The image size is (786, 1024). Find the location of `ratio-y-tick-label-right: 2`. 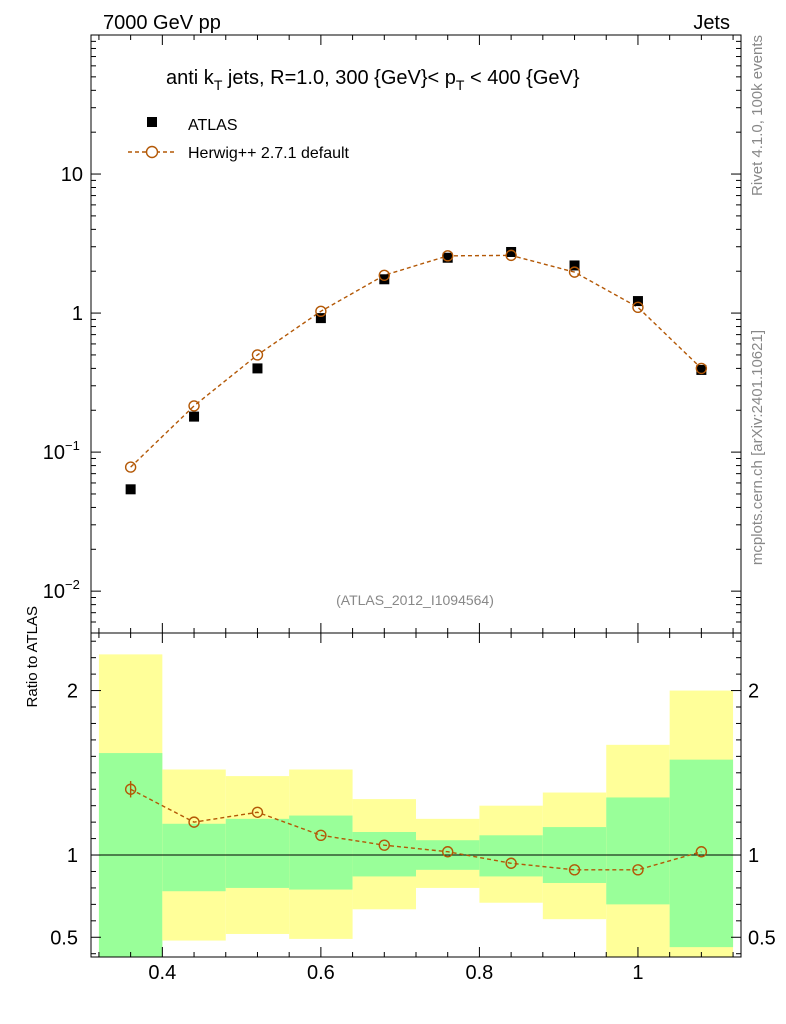

ratio-y-tick-label-right: 2 is located at coordinates (753, 692).